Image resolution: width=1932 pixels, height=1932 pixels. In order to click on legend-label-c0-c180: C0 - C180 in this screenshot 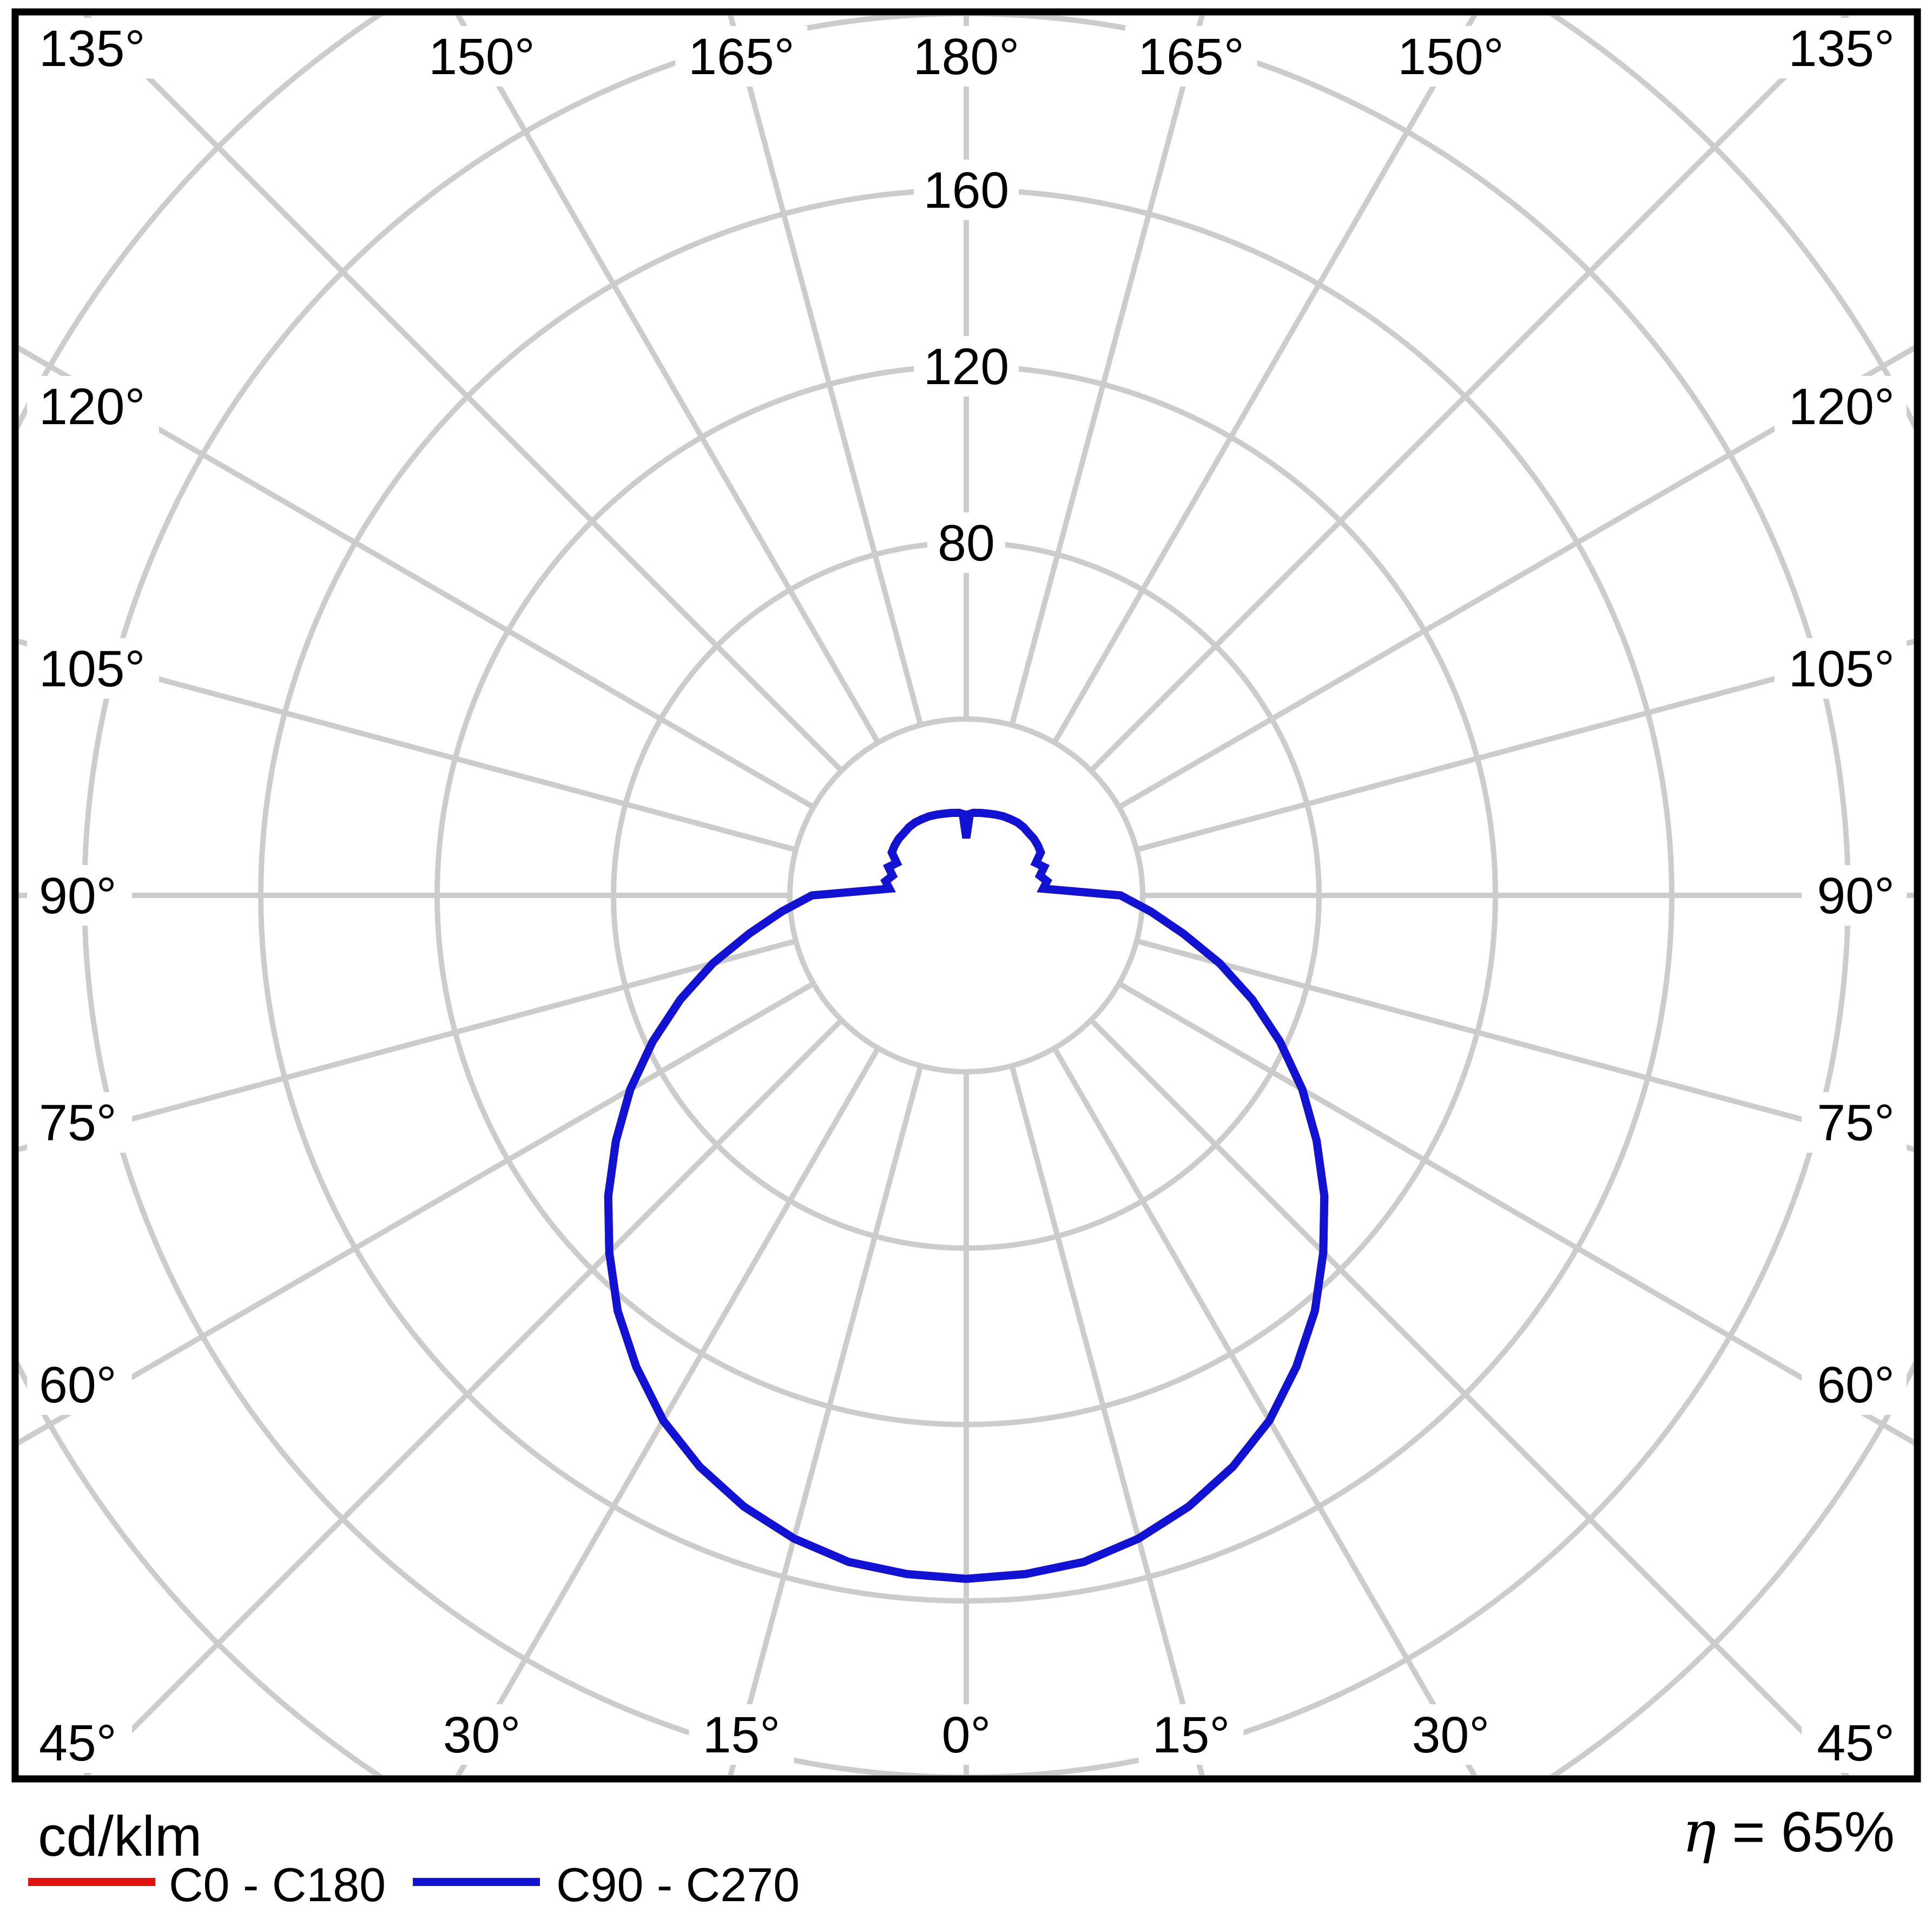, I will do `click(277, 1884)`.